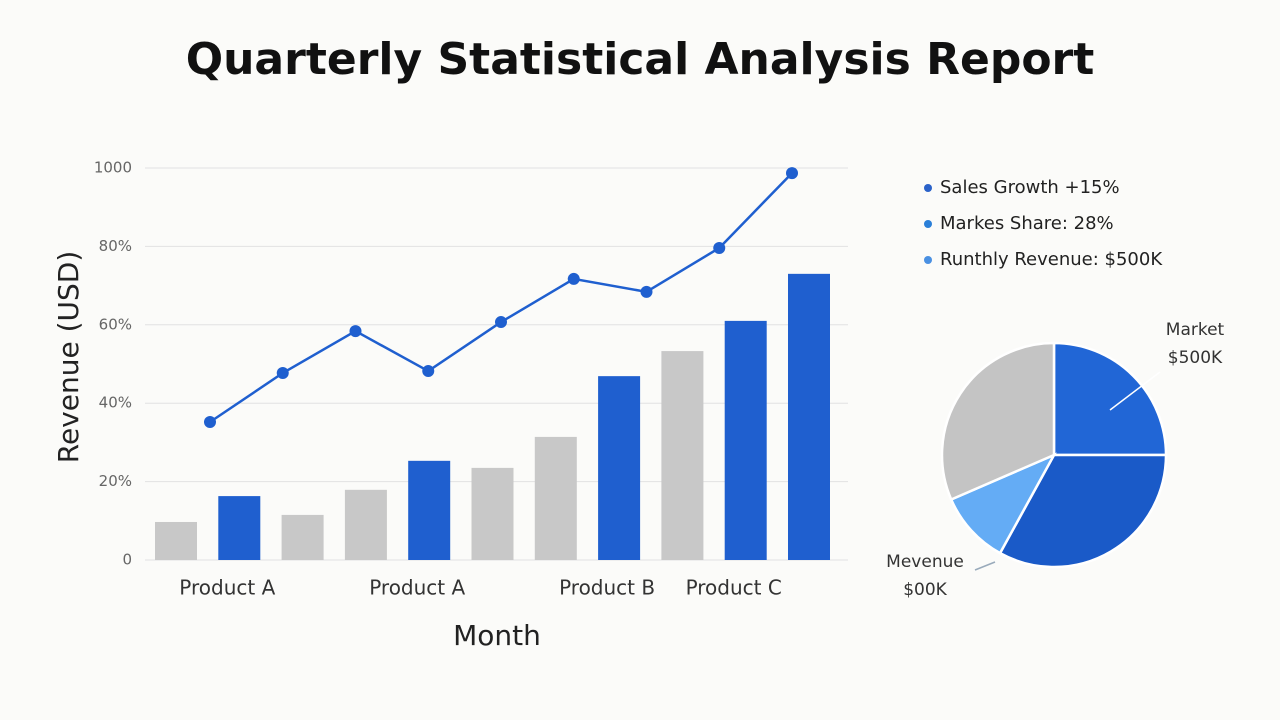 The height and width of the screenshot is (720, 1280). I want to click on pie-annotation: Market, so click(1195, 330).